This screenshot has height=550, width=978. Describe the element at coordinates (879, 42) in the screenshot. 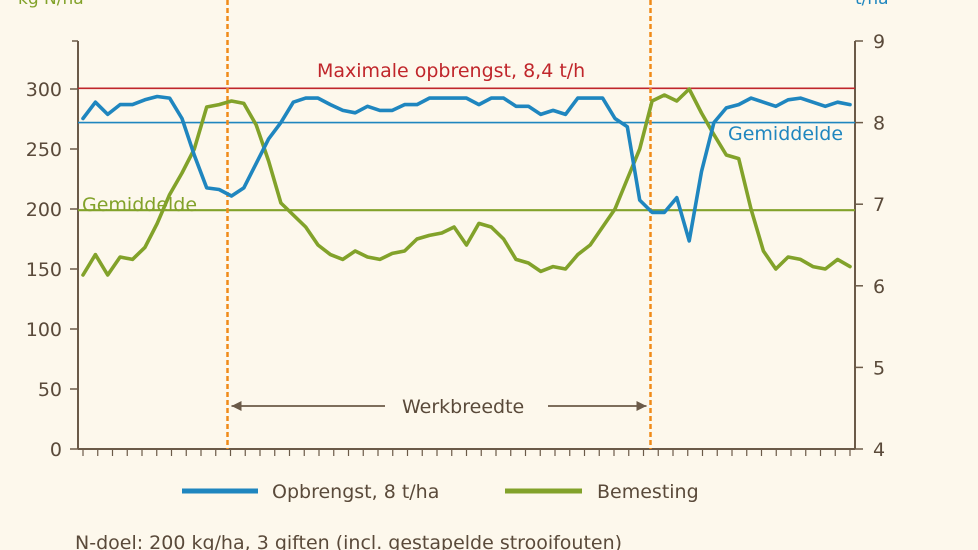

I see `right-tick-label: 9` at that location.